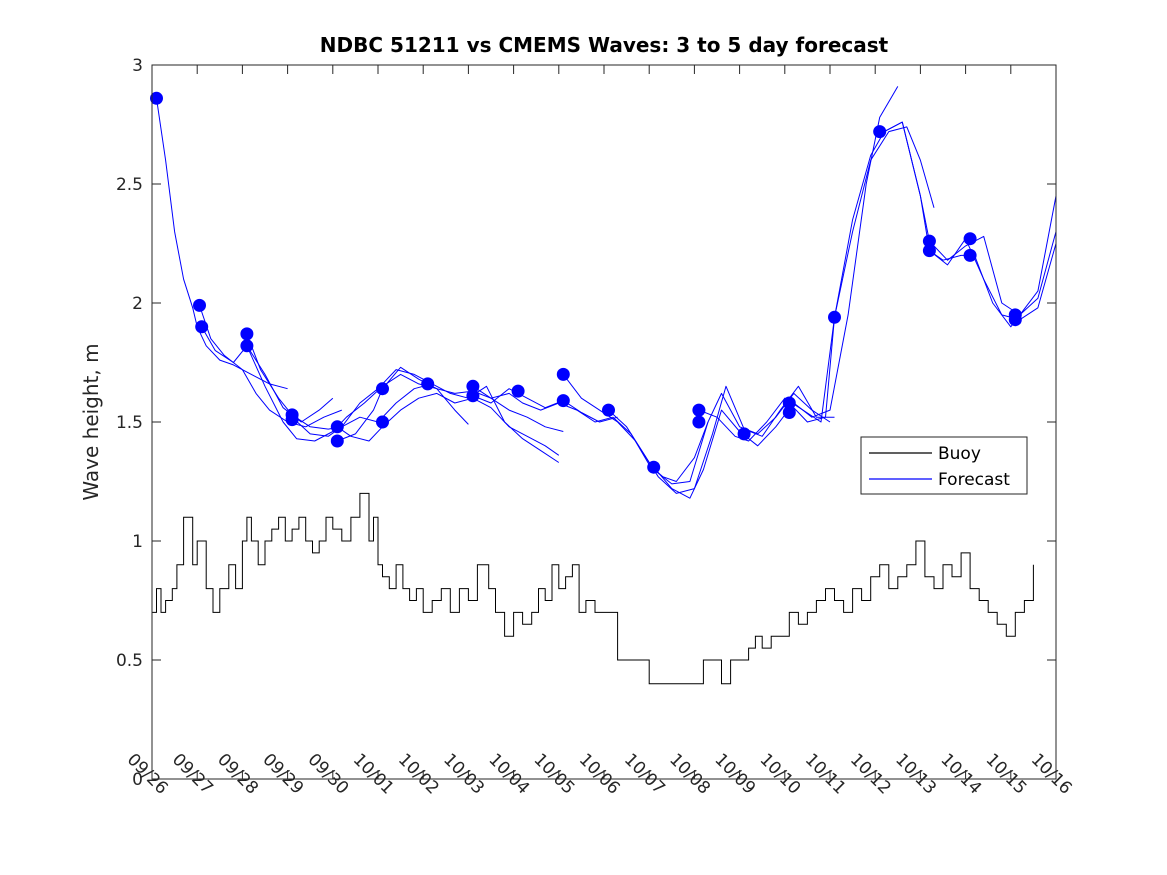  I want to click on y-tick-label: 2, so click(137, 304).